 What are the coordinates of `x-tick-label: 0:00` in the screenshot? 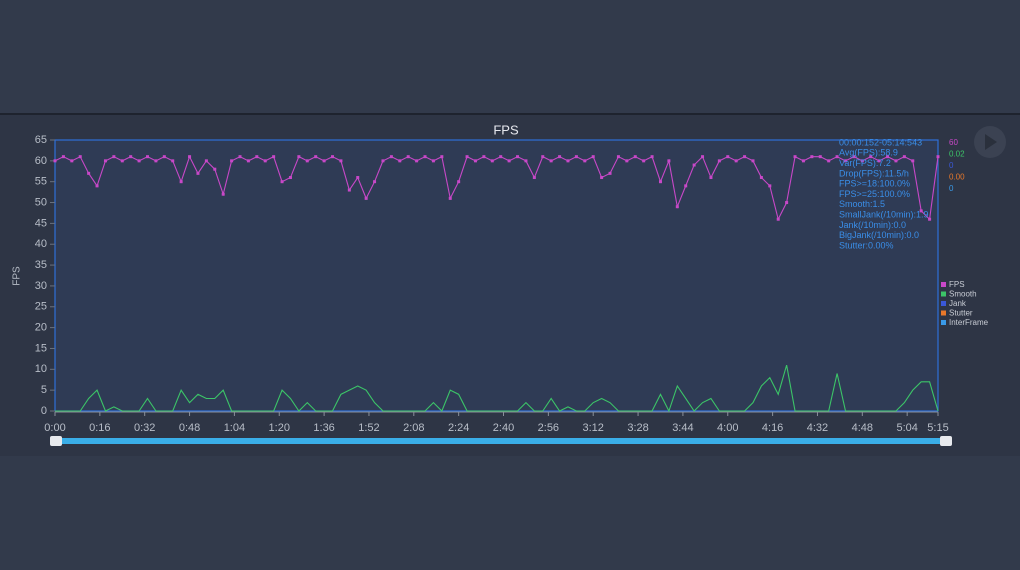 It's located at (54, 428).